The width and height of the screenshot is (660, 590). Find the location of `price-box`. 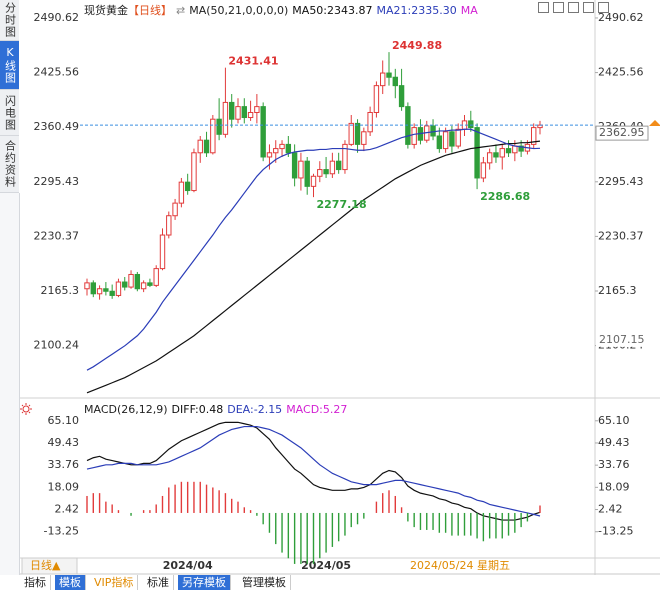

price-box is located at coordinates (622, 133).